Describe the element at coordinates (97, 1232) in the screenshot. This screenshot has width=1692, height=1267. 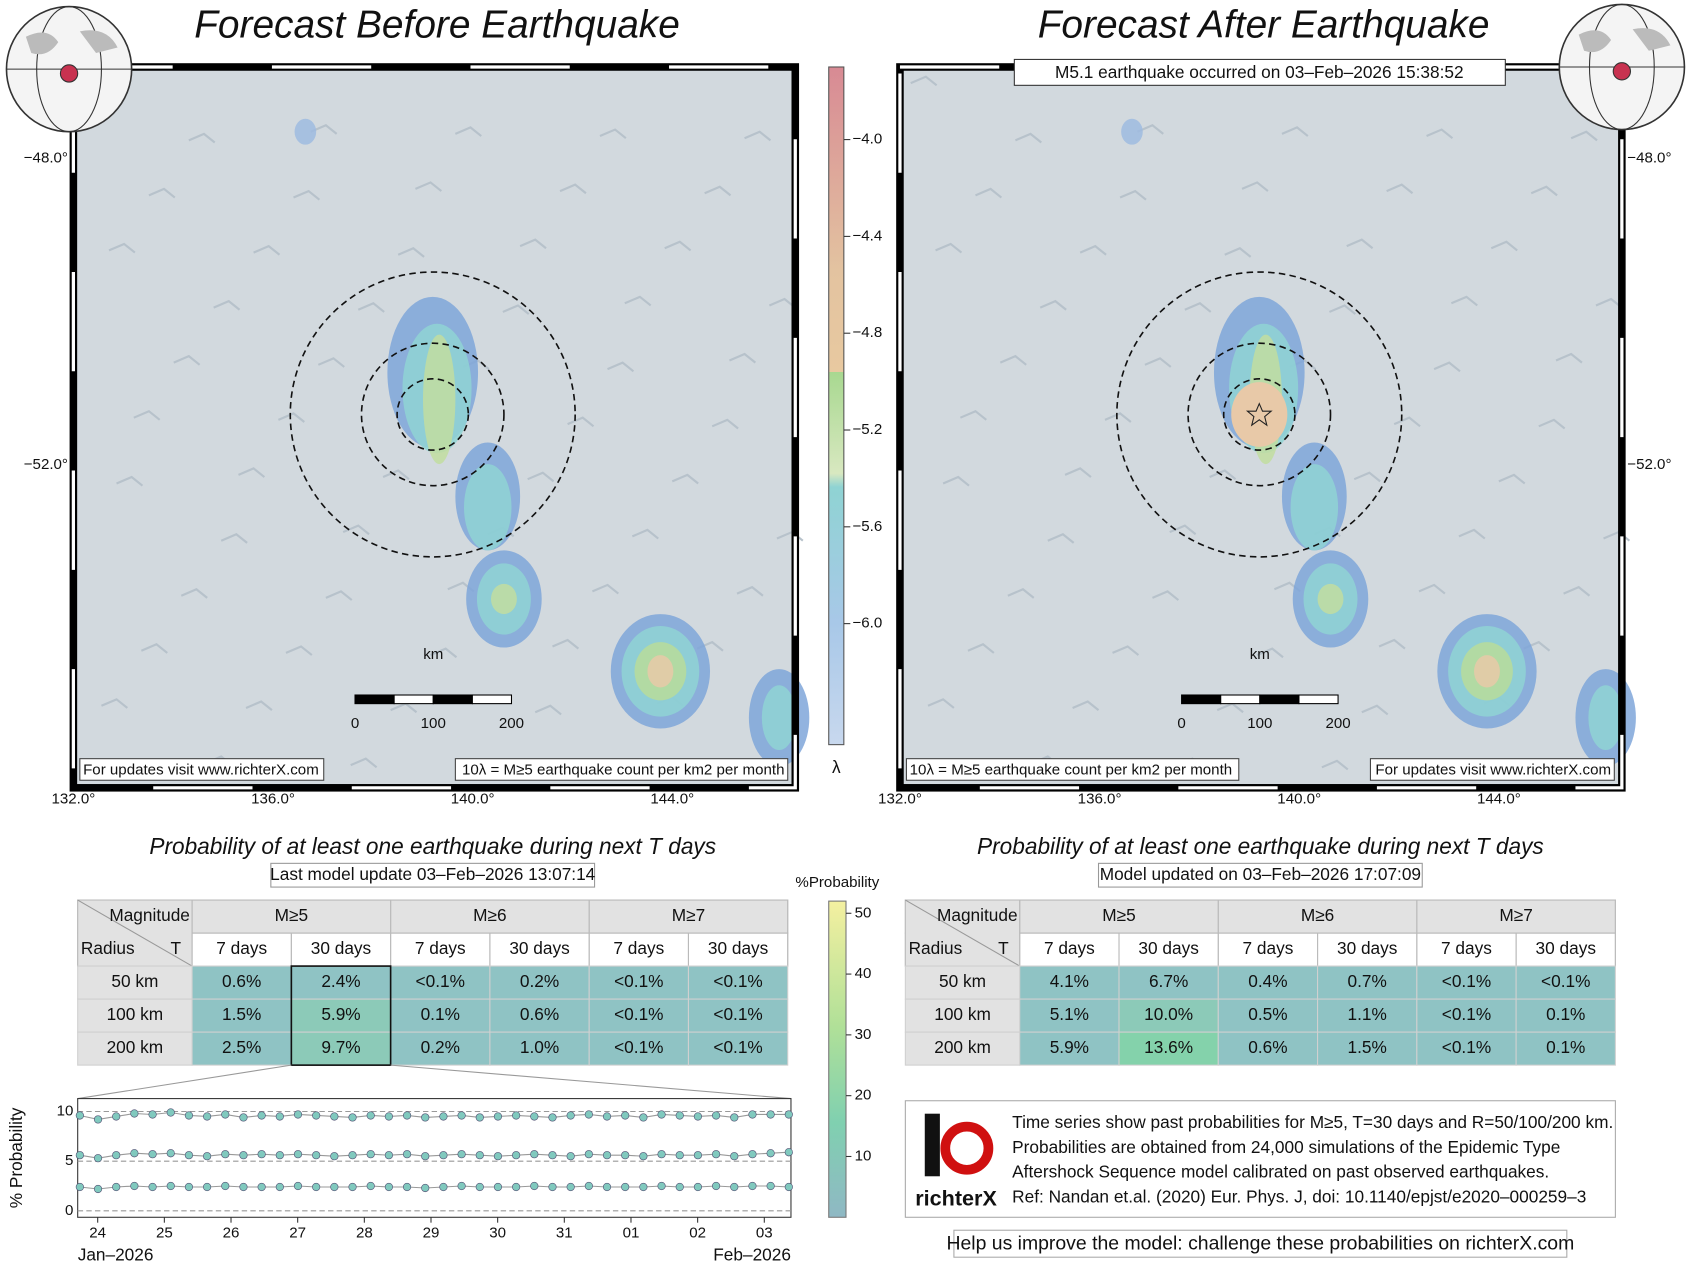
I see `x-tick-label: 24` at that location.